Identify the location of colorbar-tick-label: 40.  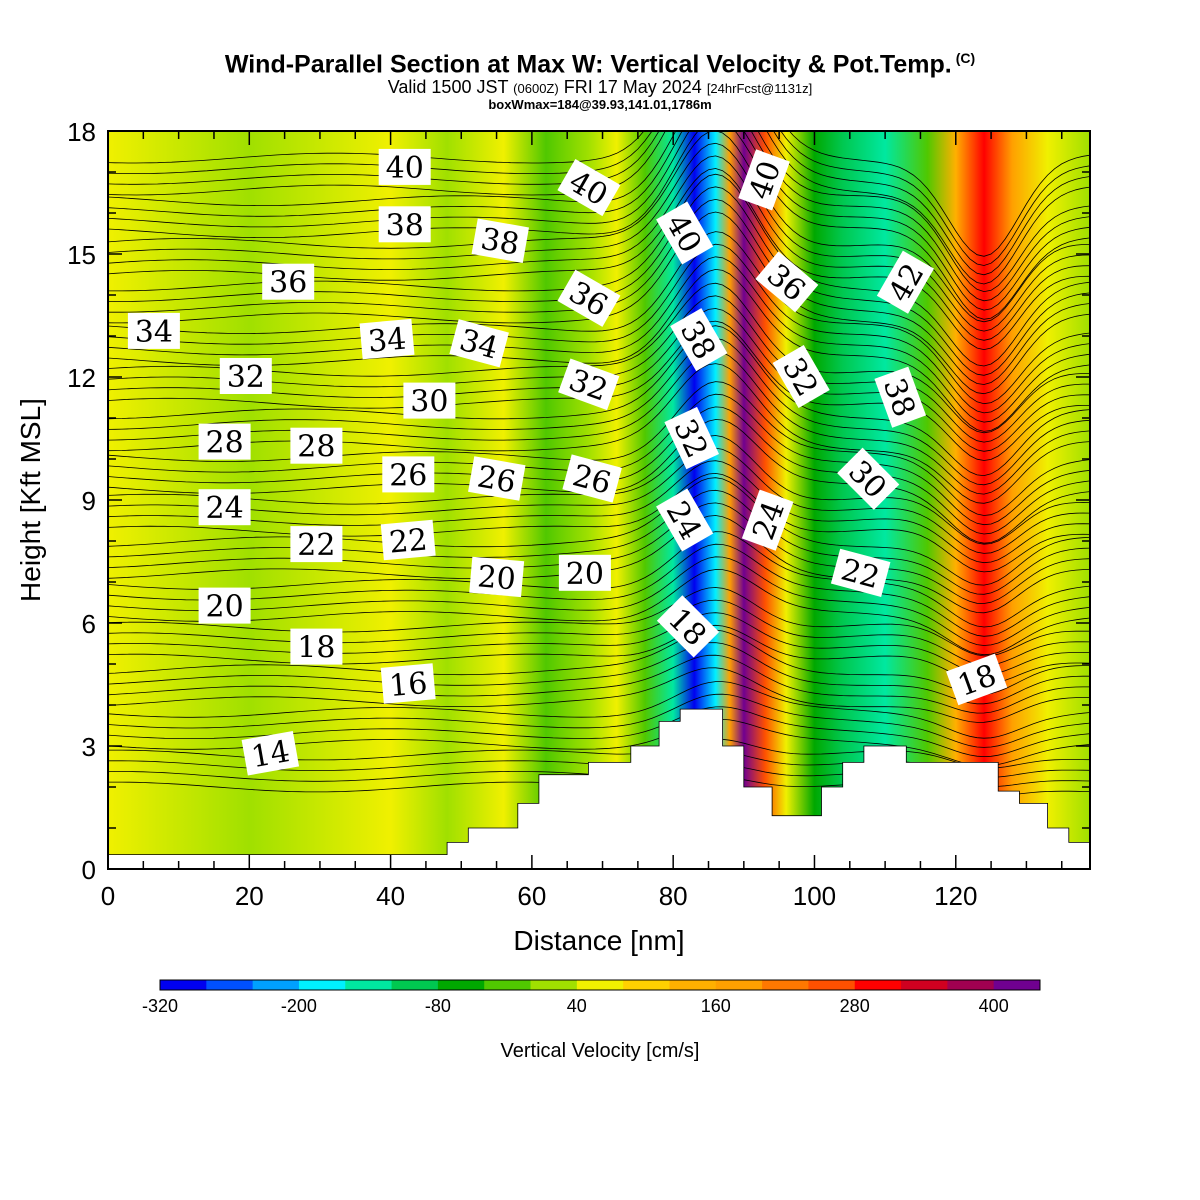
(577, 1006).